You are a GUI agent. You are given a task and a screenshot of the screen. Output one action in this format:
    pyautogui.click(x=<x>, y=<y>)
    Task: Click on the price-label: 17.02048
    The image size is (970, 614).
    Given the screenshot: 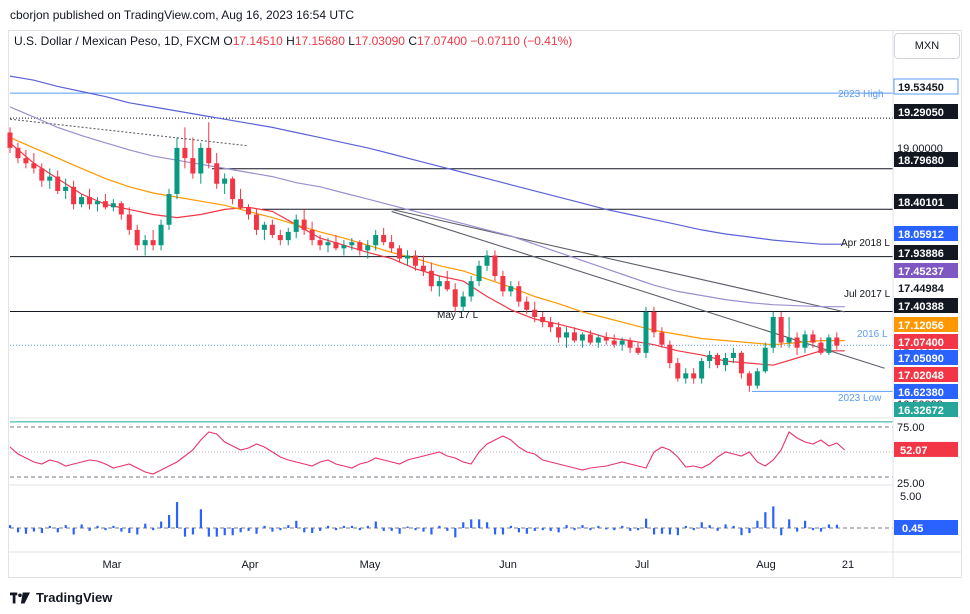 What is the action you would take?
    pyautogui.click(x=921, y=376)
    